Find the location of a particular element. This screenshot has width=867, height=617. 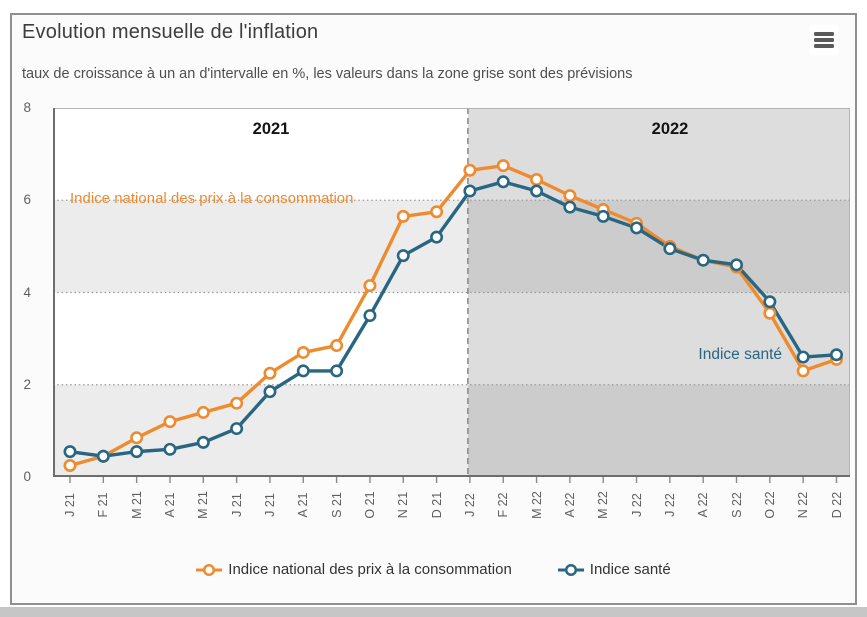

x-axis-tick-label: F 22 is located at coordinates (503, 505).